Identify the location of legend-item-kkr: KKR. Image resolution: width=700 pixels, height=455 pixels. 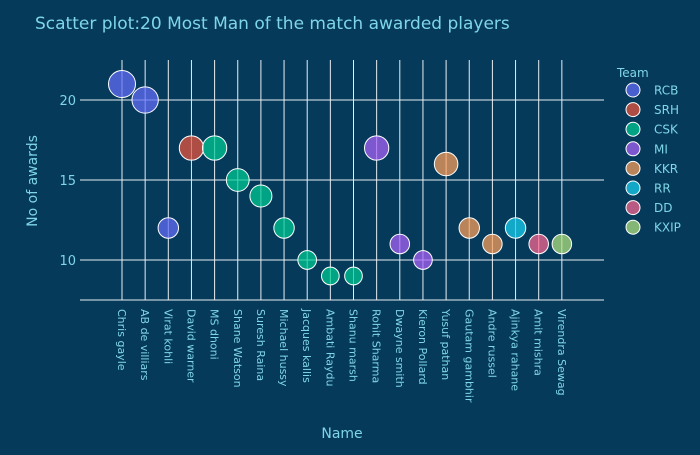
(651, 168).